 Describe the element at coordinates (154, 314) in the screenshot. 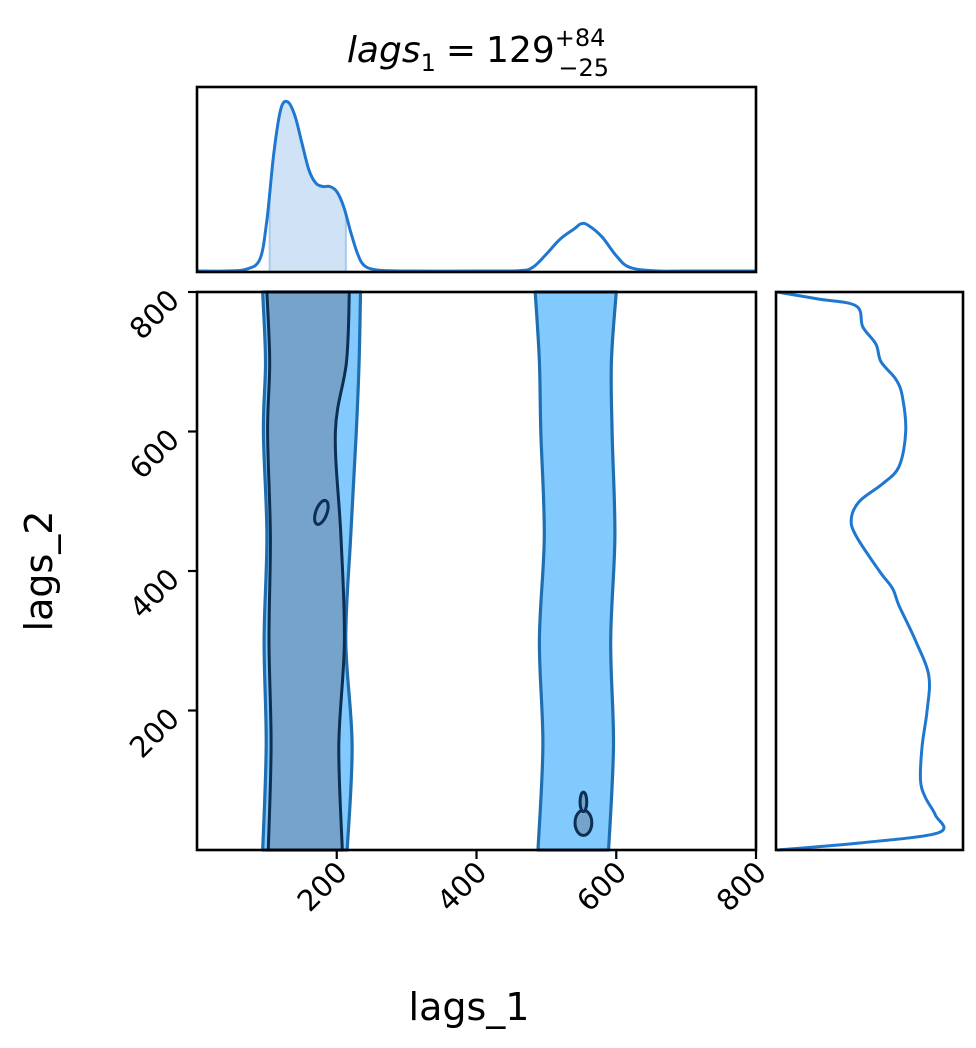

I see `y-tick-label-800: 800` at that location.